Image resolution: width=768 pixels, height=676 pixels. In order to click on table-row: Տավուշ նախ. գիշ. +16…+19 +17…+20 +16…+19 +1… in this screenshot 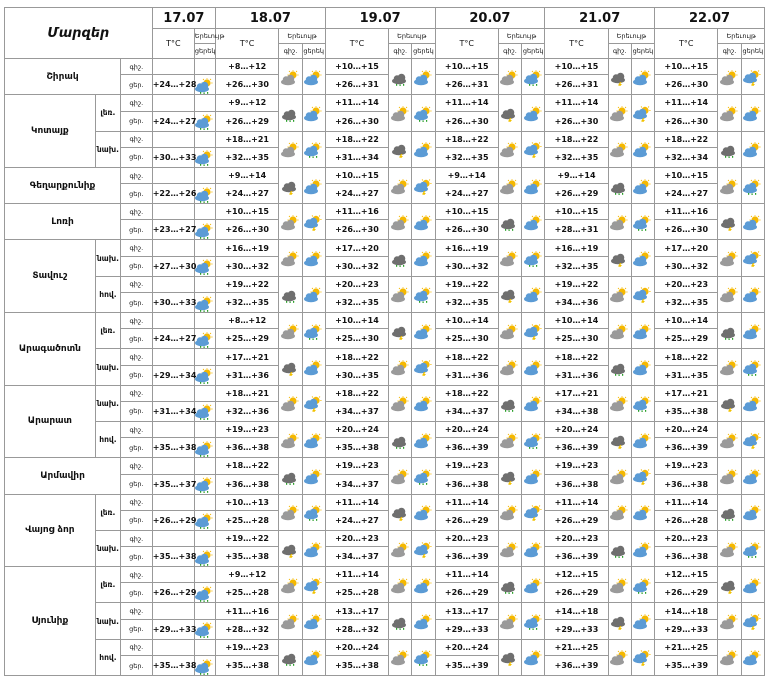, I will do `click(385, 276)`.